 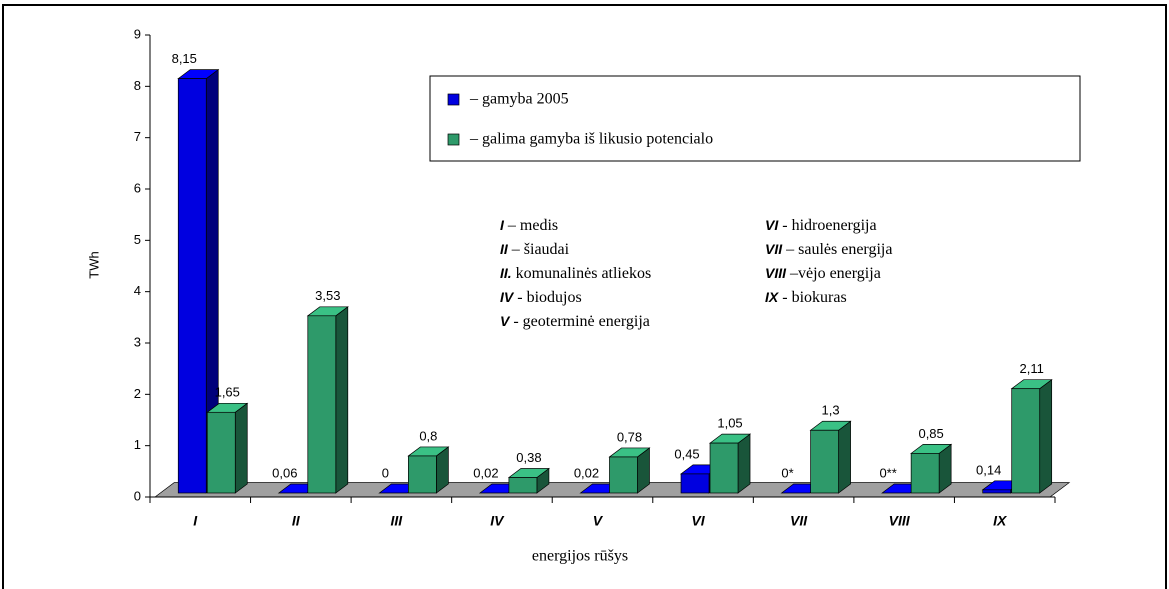 What do you see at coordinates (698, 521) in the screenshot?
I see `x-tick-label: VI` at bounding box center [698, 521].